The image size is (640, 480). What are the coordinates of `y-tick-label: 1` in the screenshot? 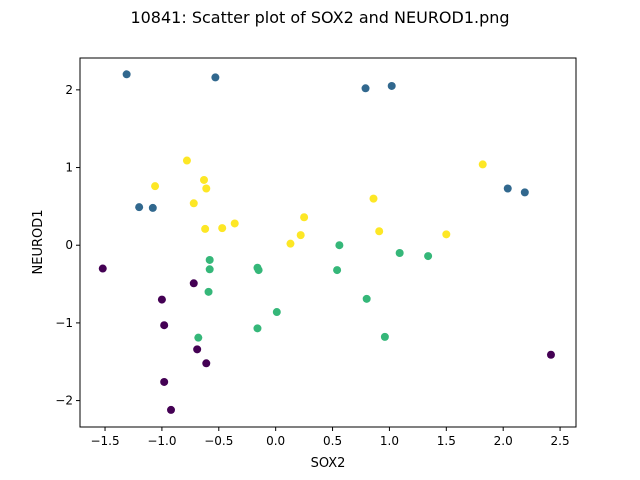 It's located at (69, 168).